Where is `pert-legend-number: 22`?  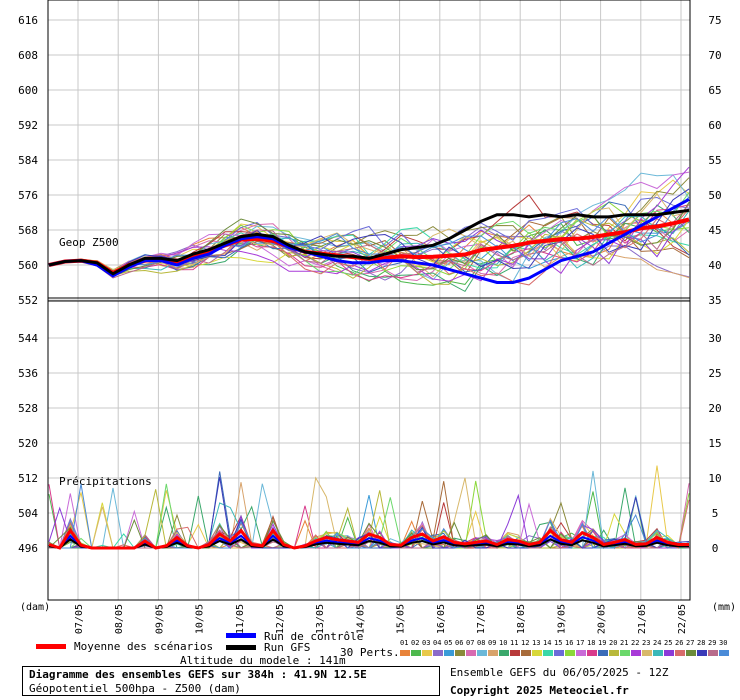
pert-legend-number: 22 is located at coordinates (635, 643).